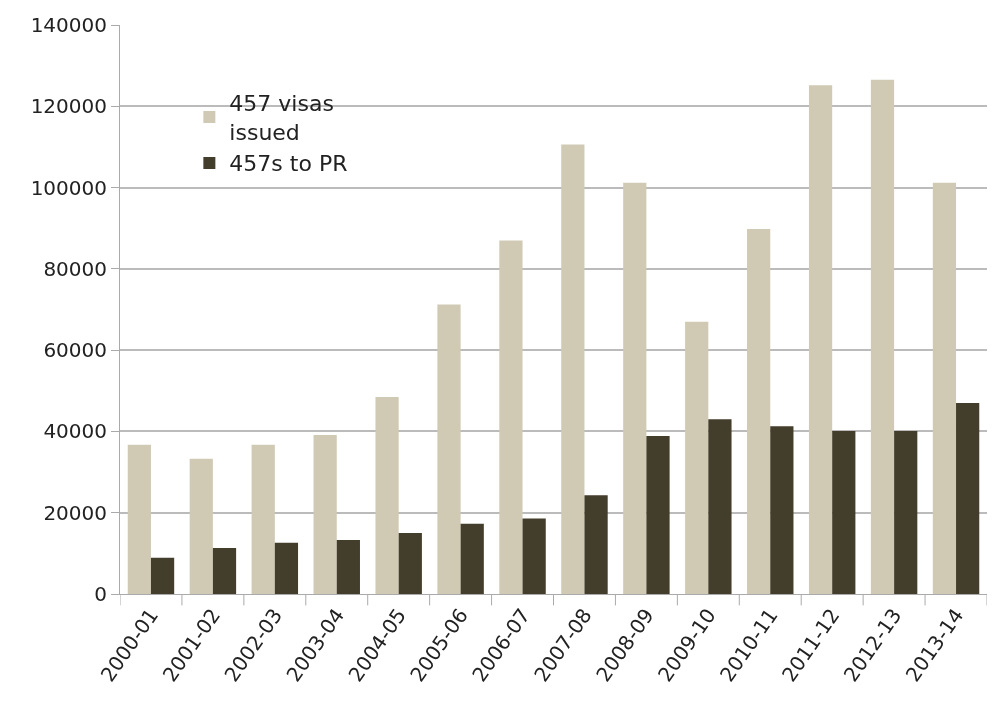 The height and width of the screenshot is (704, 1007). Describe the element at coordinates (75, 268) in the screenshot. I see `y-tick-label: 80000` at that location.